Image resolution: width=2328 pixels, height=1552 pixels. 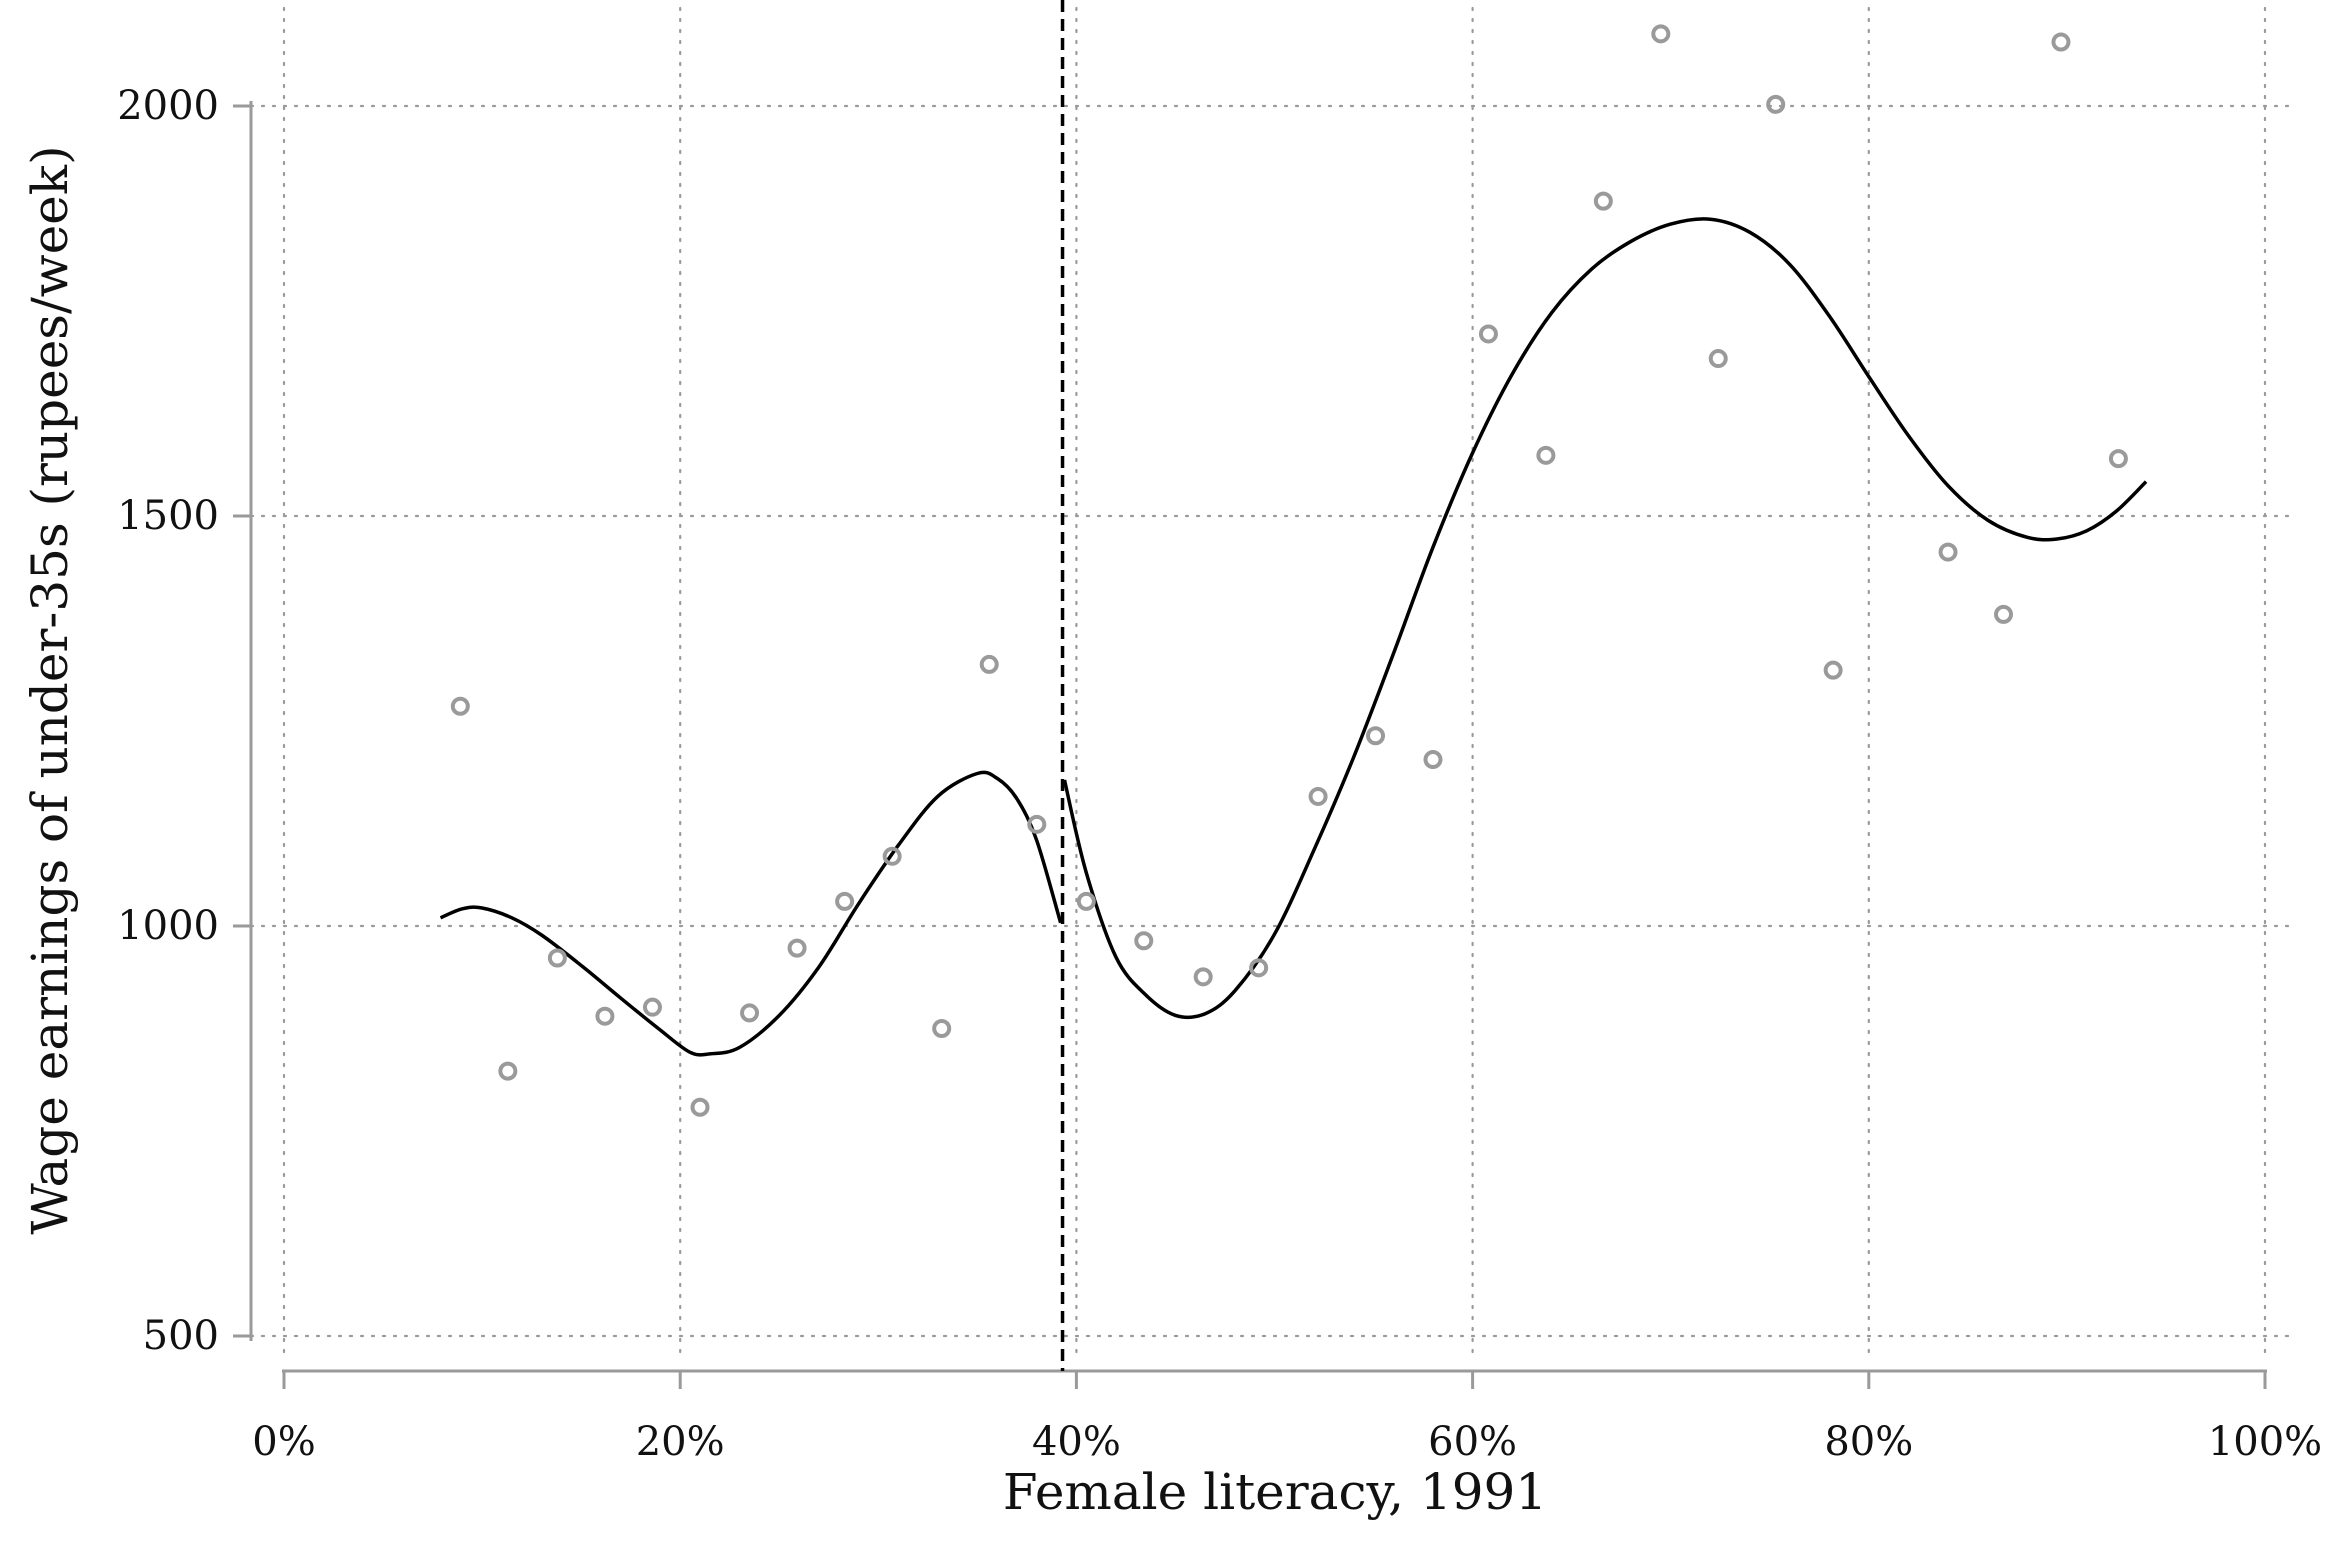 I want to click on y-tick-label: 1500, so click(x=168, y=516).